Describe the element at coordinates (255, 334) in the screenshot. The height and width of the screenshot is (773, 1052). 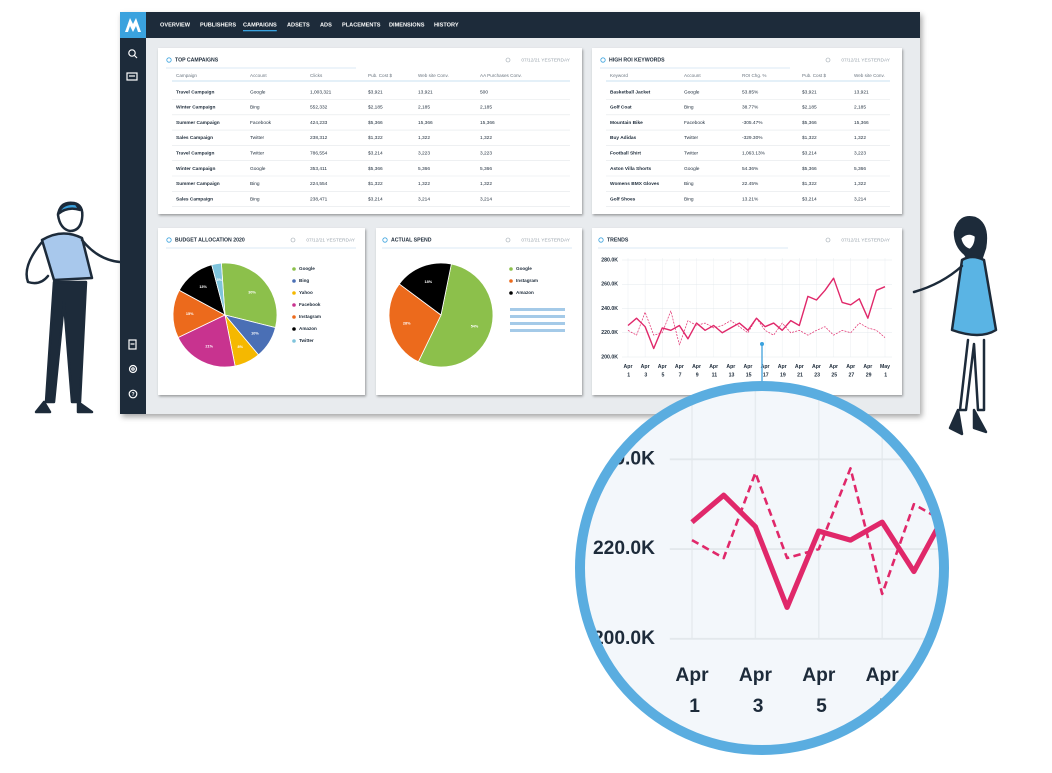
I see `slice-label: 10%` at that location.